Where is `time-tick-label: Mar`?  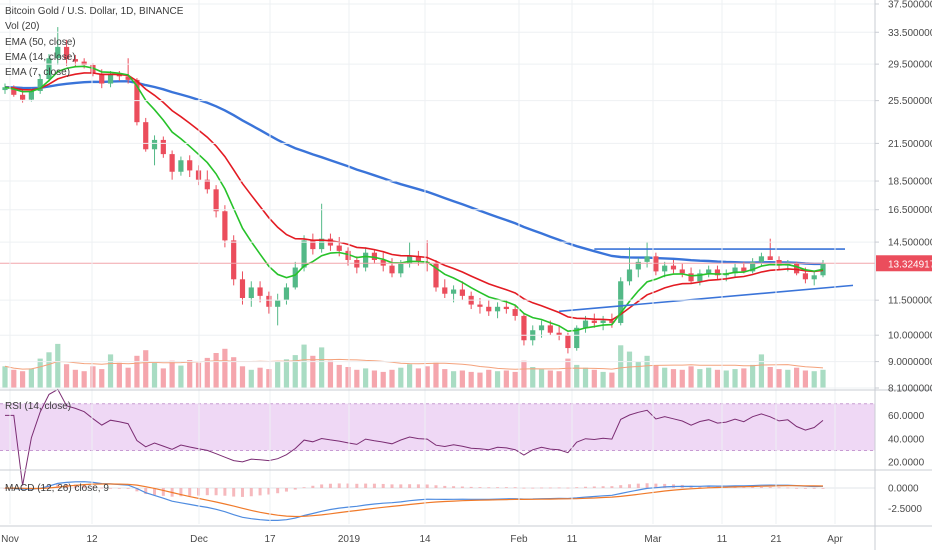 time-tick-label: Mar is located at coordinates (653, 539).